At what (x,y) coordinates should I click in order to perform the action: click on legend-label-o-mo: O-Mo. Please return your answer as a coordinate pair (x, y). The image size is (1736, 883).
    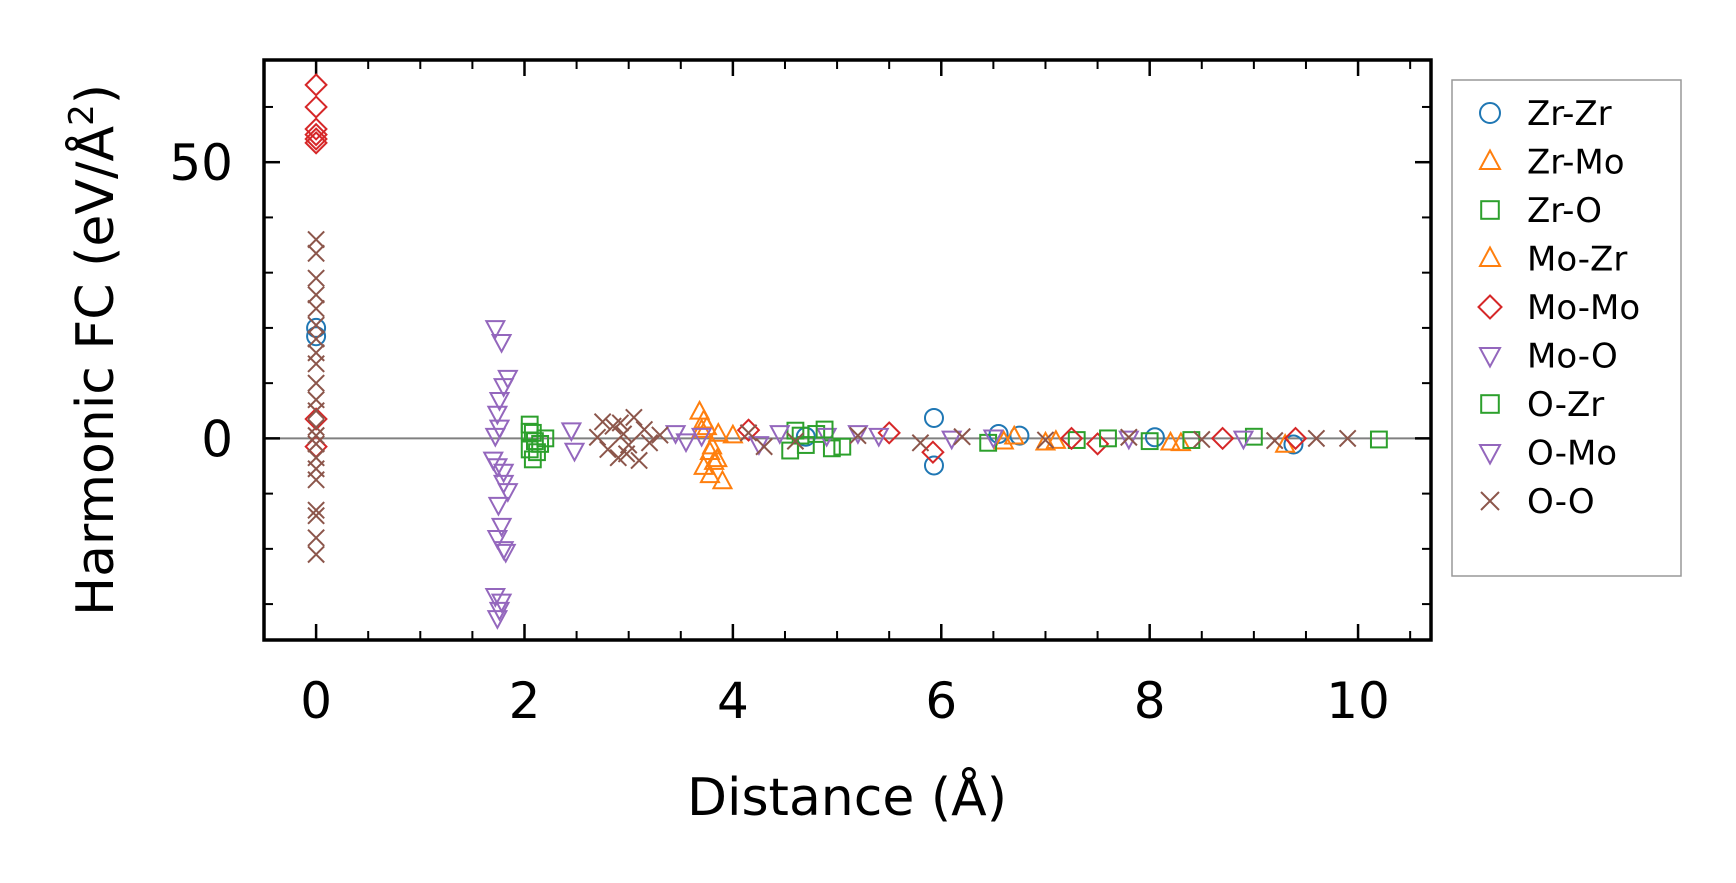
    Looking at the image, I should click on (1572, 454).